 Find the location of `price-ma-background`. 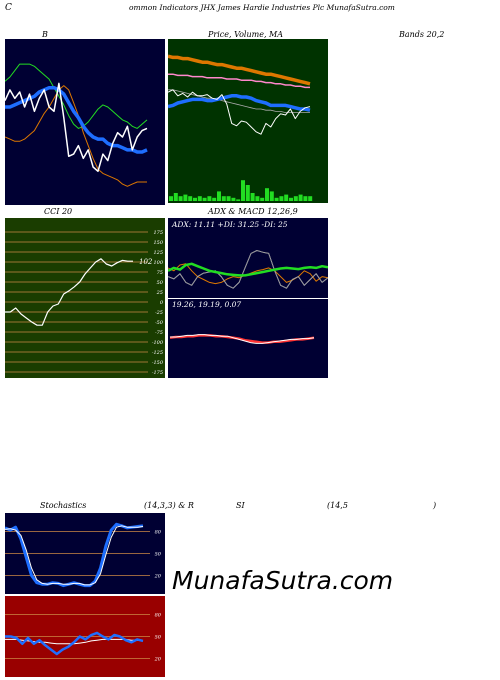

price-ma-background is located at coordinates (248, 121).